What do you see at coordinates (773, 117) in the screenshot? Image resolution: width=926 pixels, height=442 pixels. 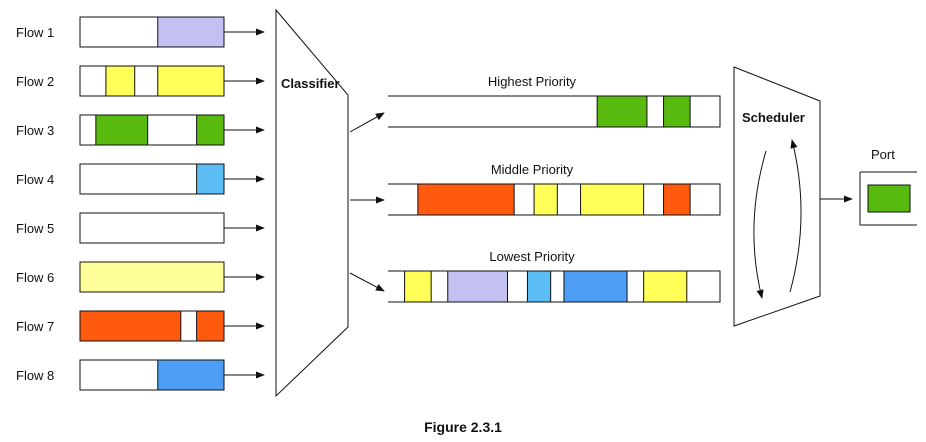 I see `scheduler-label: Scheduler` at bounding box center [773, 117].